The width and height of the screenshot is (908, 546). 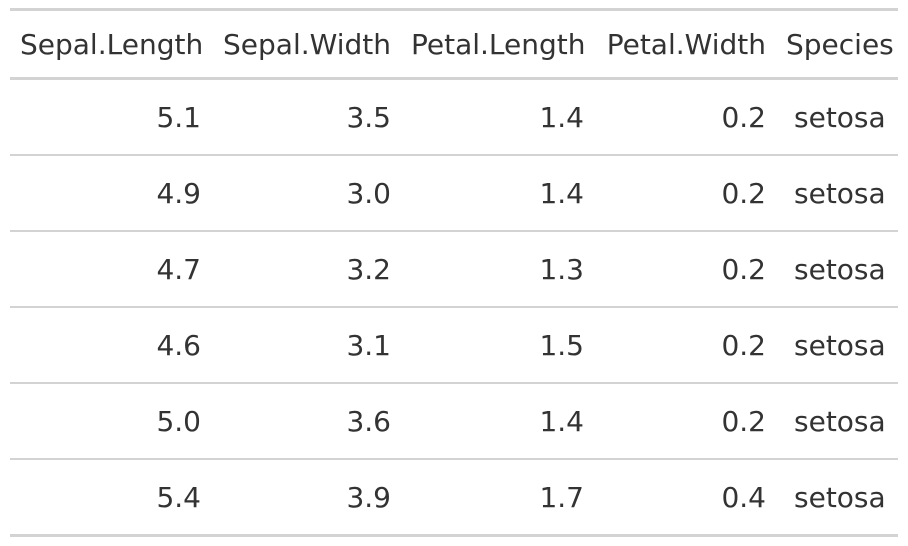 I want to click on header-petal-width: Petal.Width, so click(x=686, y=44).